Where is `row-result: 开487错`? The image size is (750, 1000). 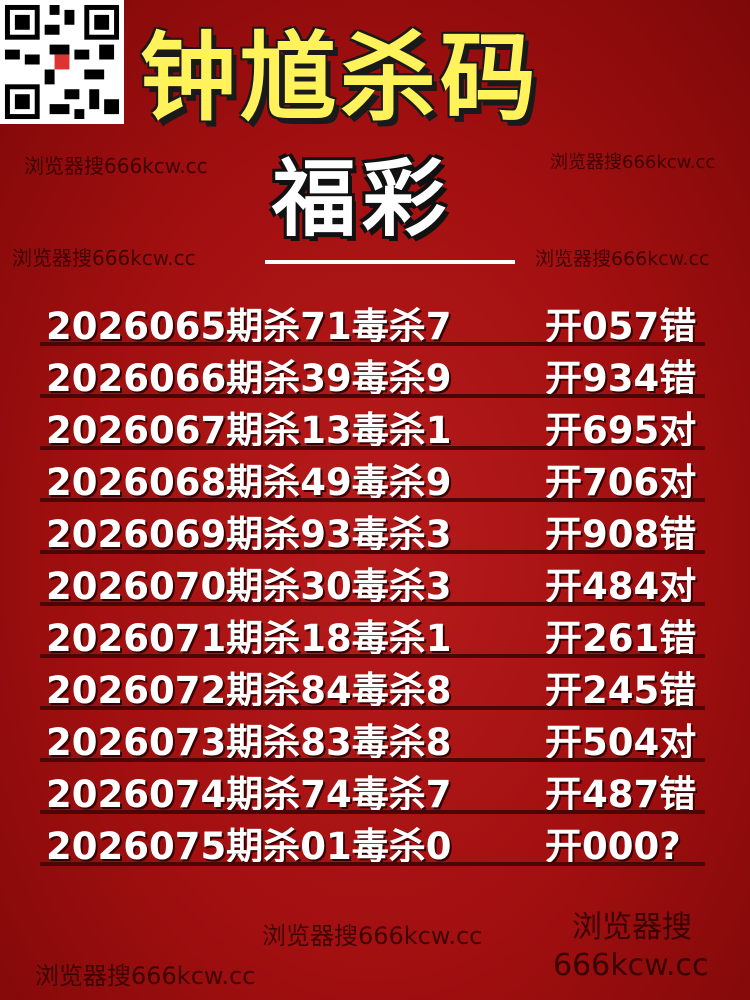 row-result: 开487错 is located at coordinates (621, 794).